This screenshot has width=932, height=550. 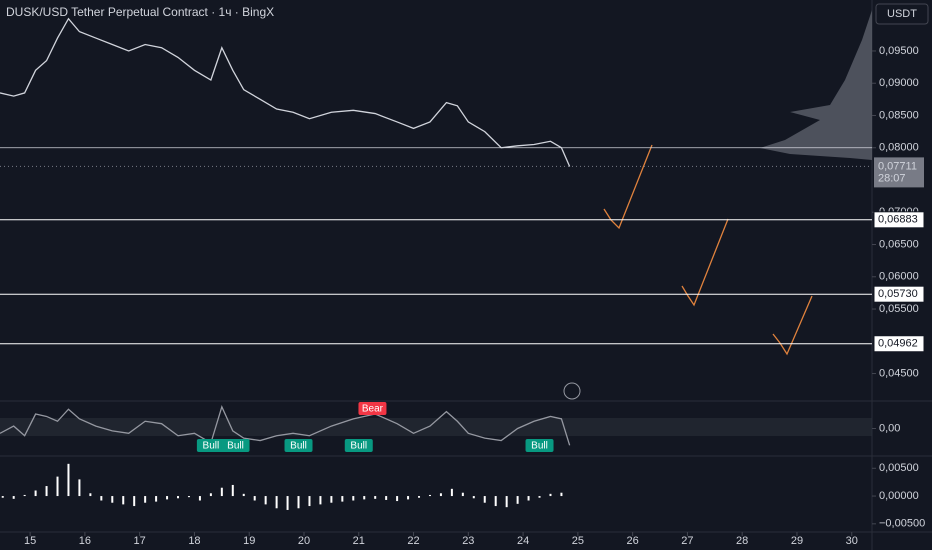 What do you see at coordinates (899, 468) in the screenshot?
I see `y-tick-label: 0,00500` at bounding box center [899, 468].